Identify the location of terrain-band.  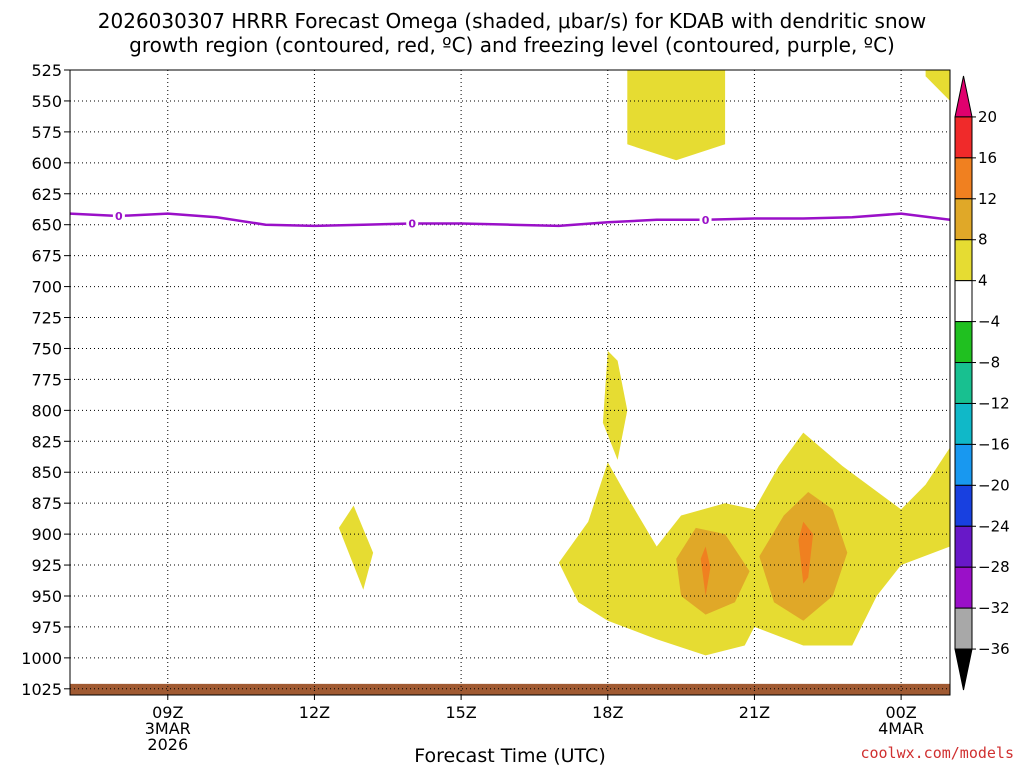
(510, 689).